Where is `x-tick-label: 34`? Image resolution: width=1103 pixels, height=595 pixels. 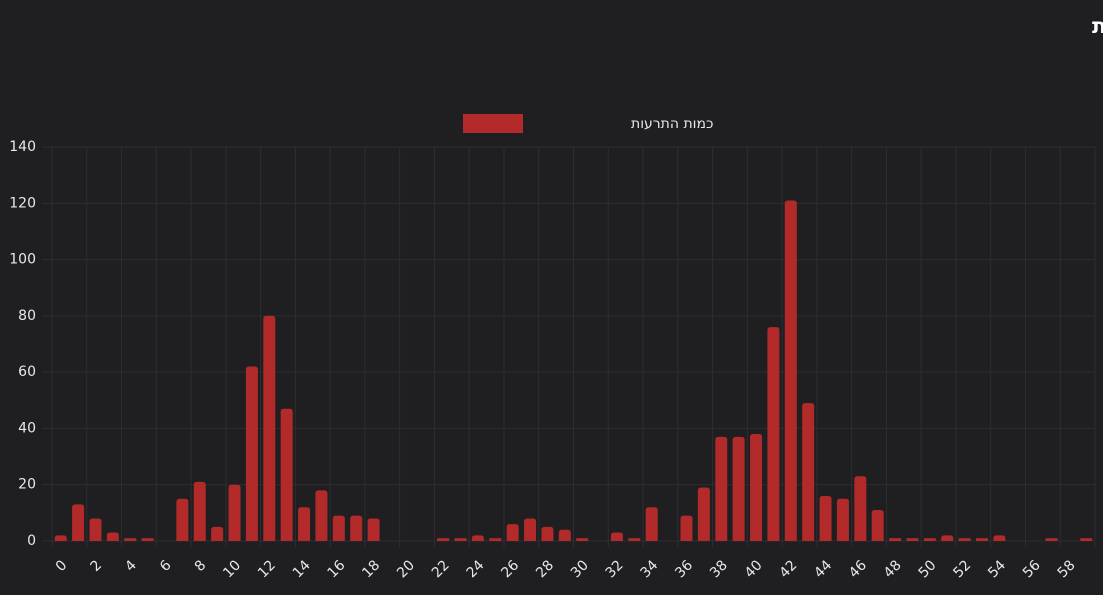 x-tick-label: 34 is located at coordinates (649, 569).